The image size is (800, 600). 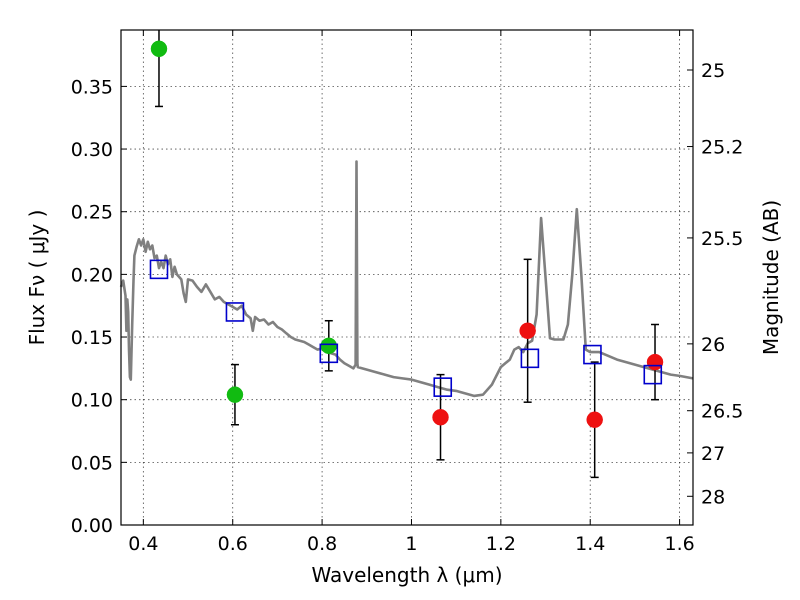 What do you see at coordinates (92, 401) in the screenshot?
I see `y-tick-label: 0.10` at bounding box center [92, 401].